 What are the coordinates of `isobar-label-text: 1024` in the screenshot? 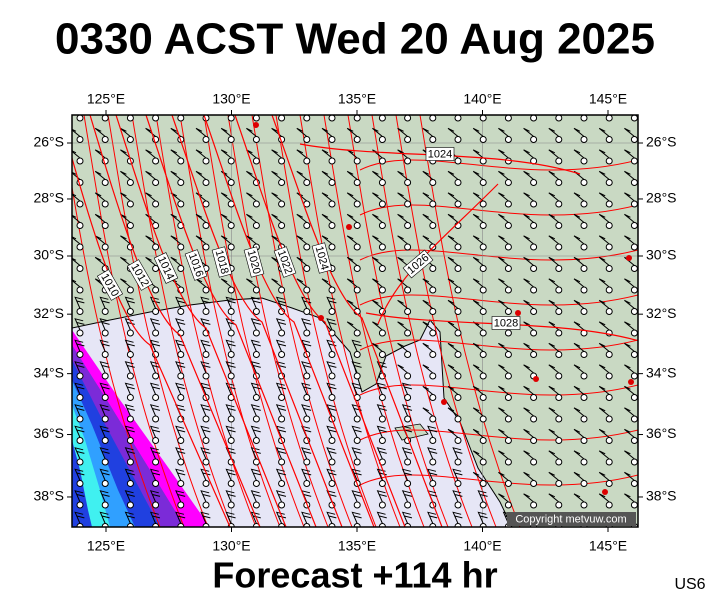 It's located at (440, 154).